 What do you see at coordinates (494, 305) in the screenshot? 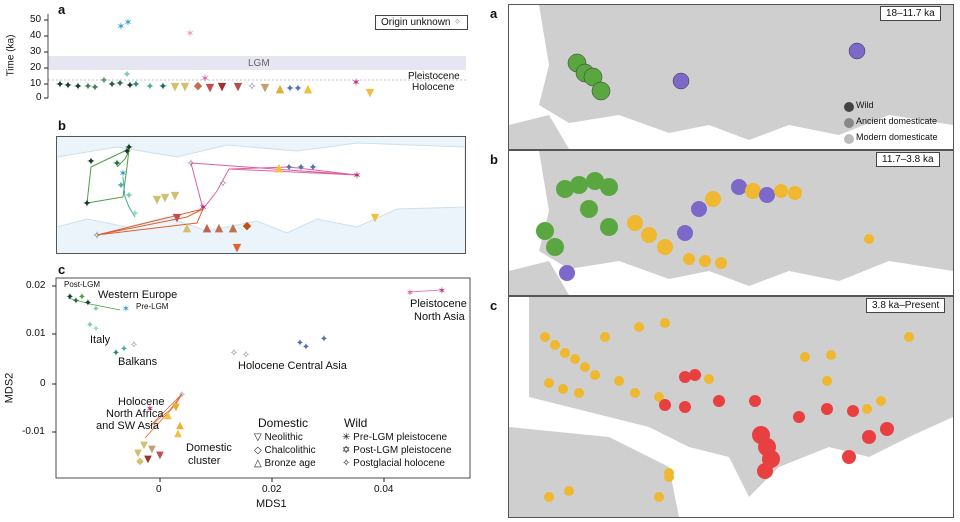
I see `right-panel-c-letter: c` at bounding box center [494, 305].